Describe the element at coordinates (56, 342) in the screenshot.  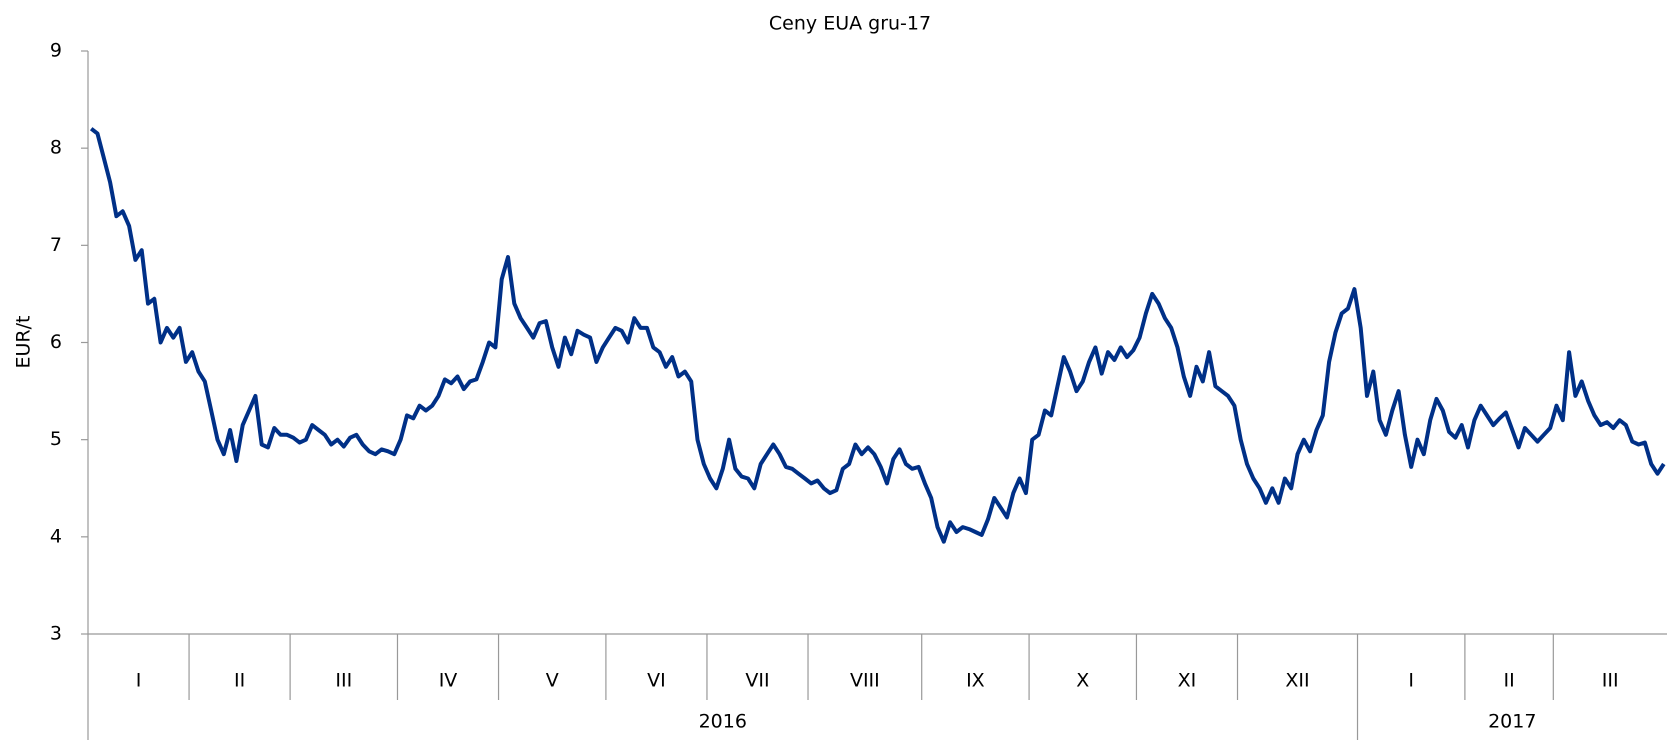
I see `y-tick-label: 6` at that location.